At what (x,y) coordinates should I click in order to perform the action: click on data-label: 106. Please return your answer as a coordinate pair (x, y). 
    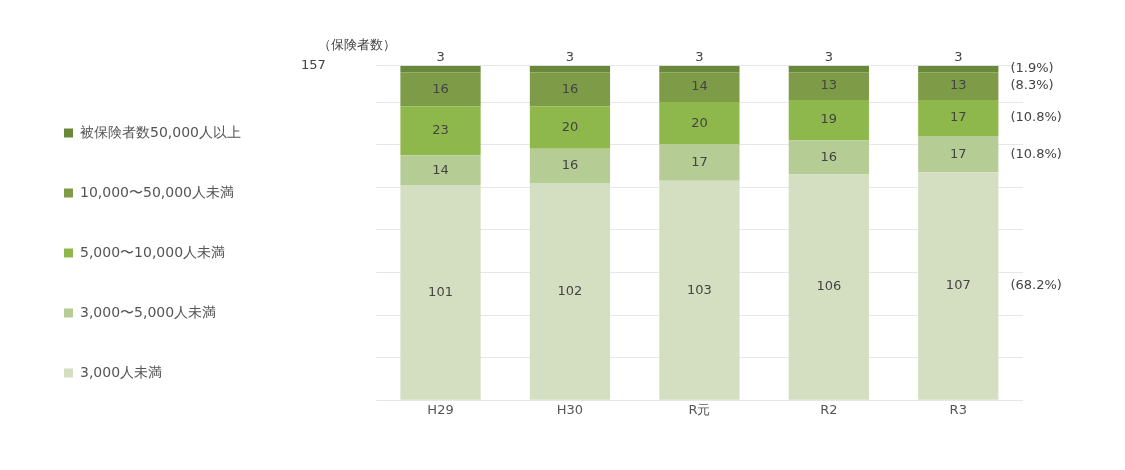
    Looking at the image, I should click on (829, 286).